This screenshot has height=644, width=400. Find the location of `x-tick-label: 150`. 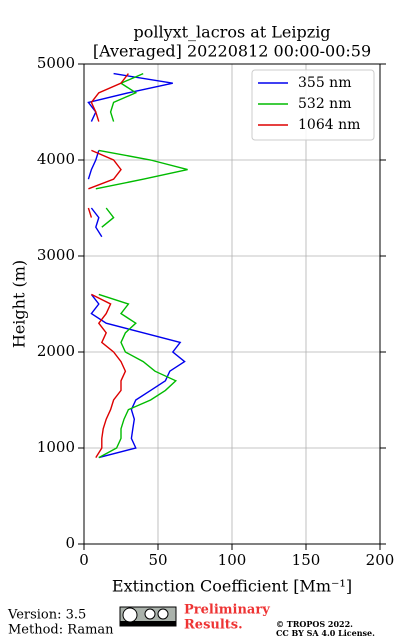

x-tick-label: 150 is located at coordinates (306, 560).